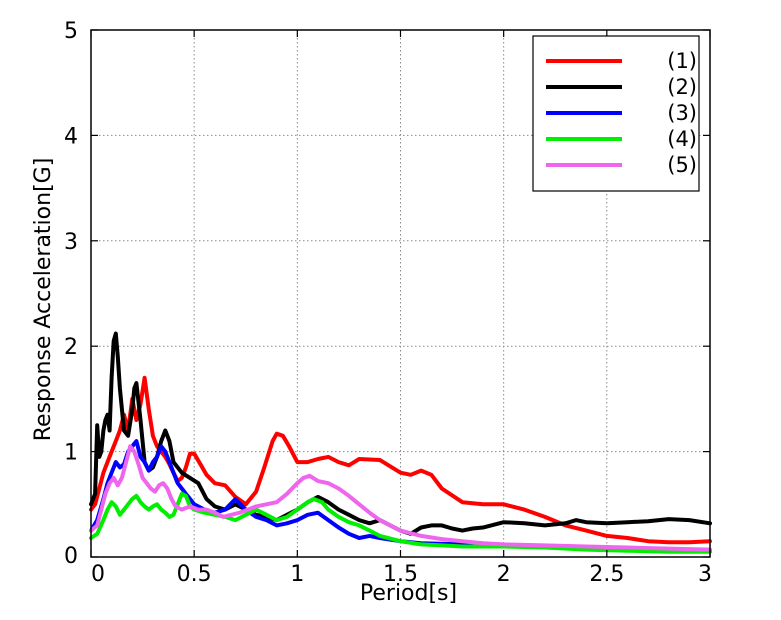 The height and width of the screenshot is (620, 781). I want to click on y-tick-label: 1, so click(71, 453).